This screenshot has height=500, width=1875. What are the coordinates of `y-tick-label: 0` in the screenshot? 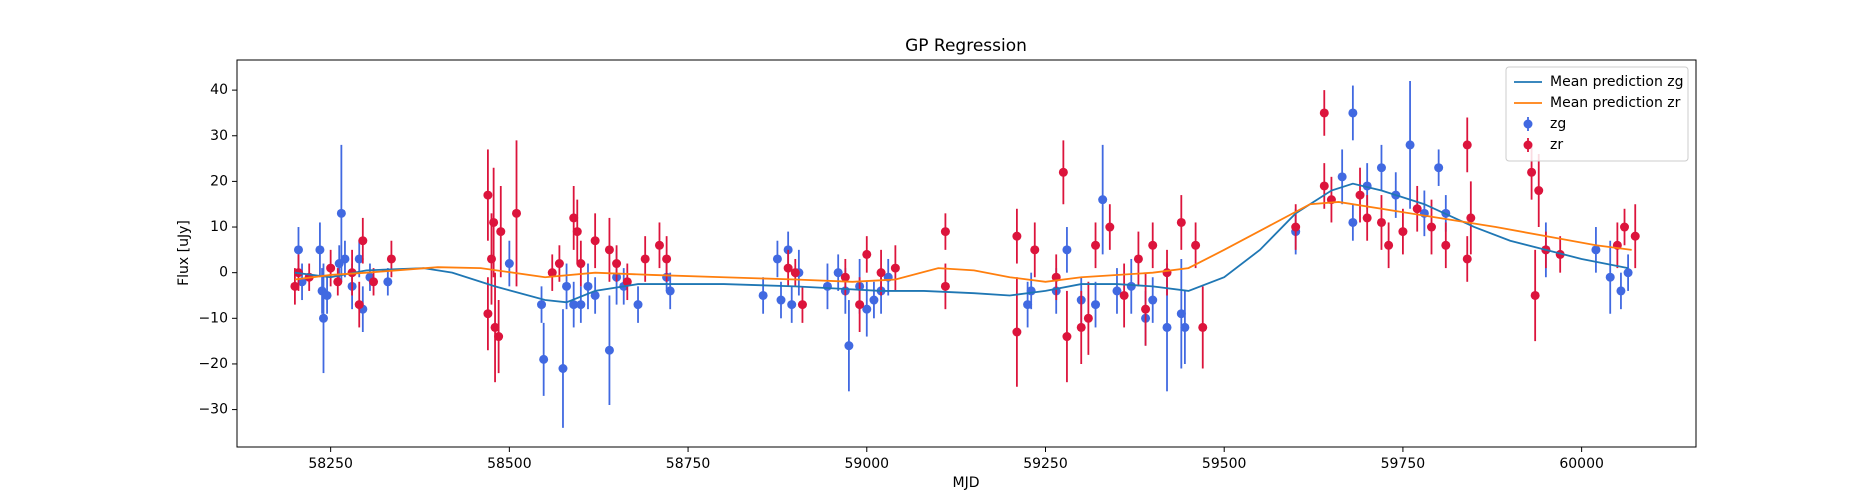 It's located at (223, 273).